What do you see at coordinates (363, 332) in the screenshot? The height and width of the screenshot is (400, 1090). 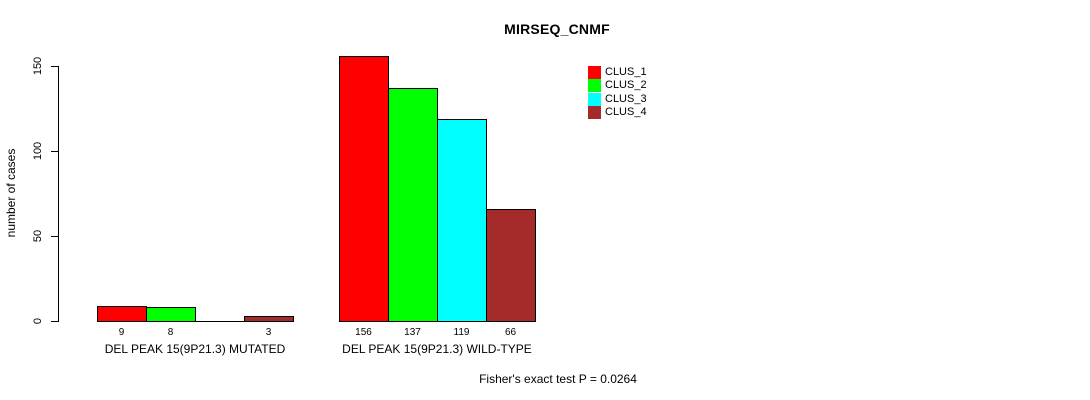 I see `bar-value-label: 156` at bounding box center [363, 332].